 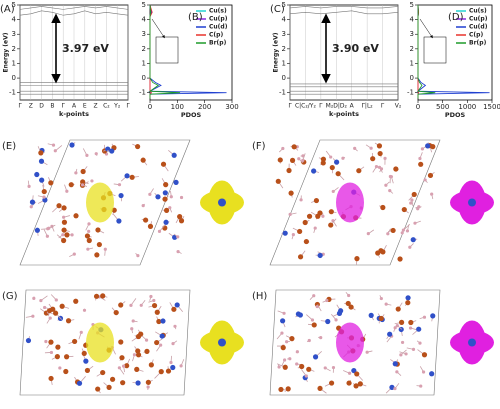 What do you see at coordinates (85, 106) in the screenshot?
I see `x-tick-label: E` at bounding box center [85, 106].